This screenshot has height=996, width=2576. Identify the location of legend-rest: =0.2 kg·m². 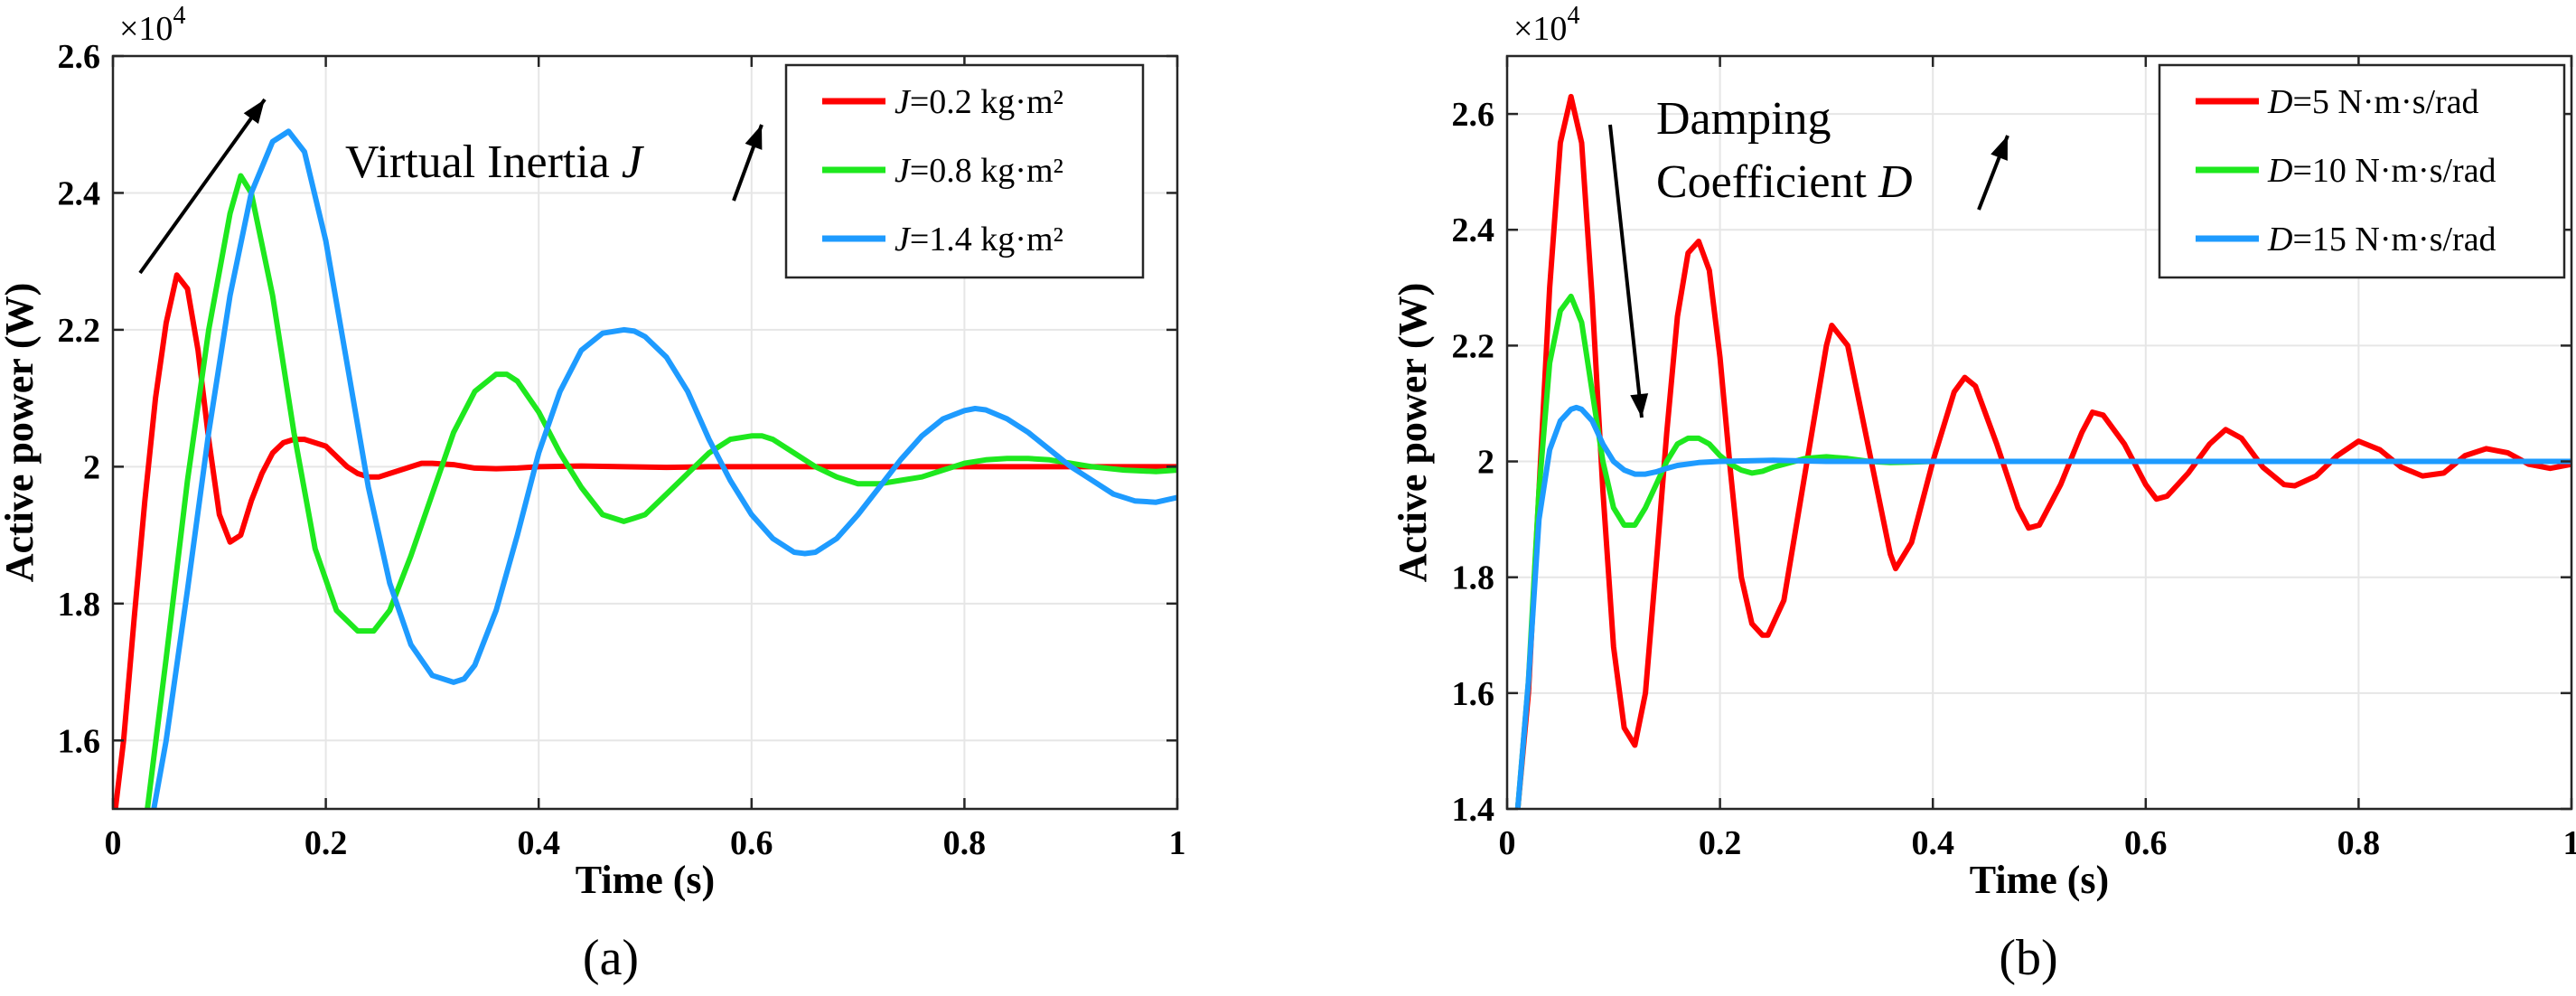
(986, 102).